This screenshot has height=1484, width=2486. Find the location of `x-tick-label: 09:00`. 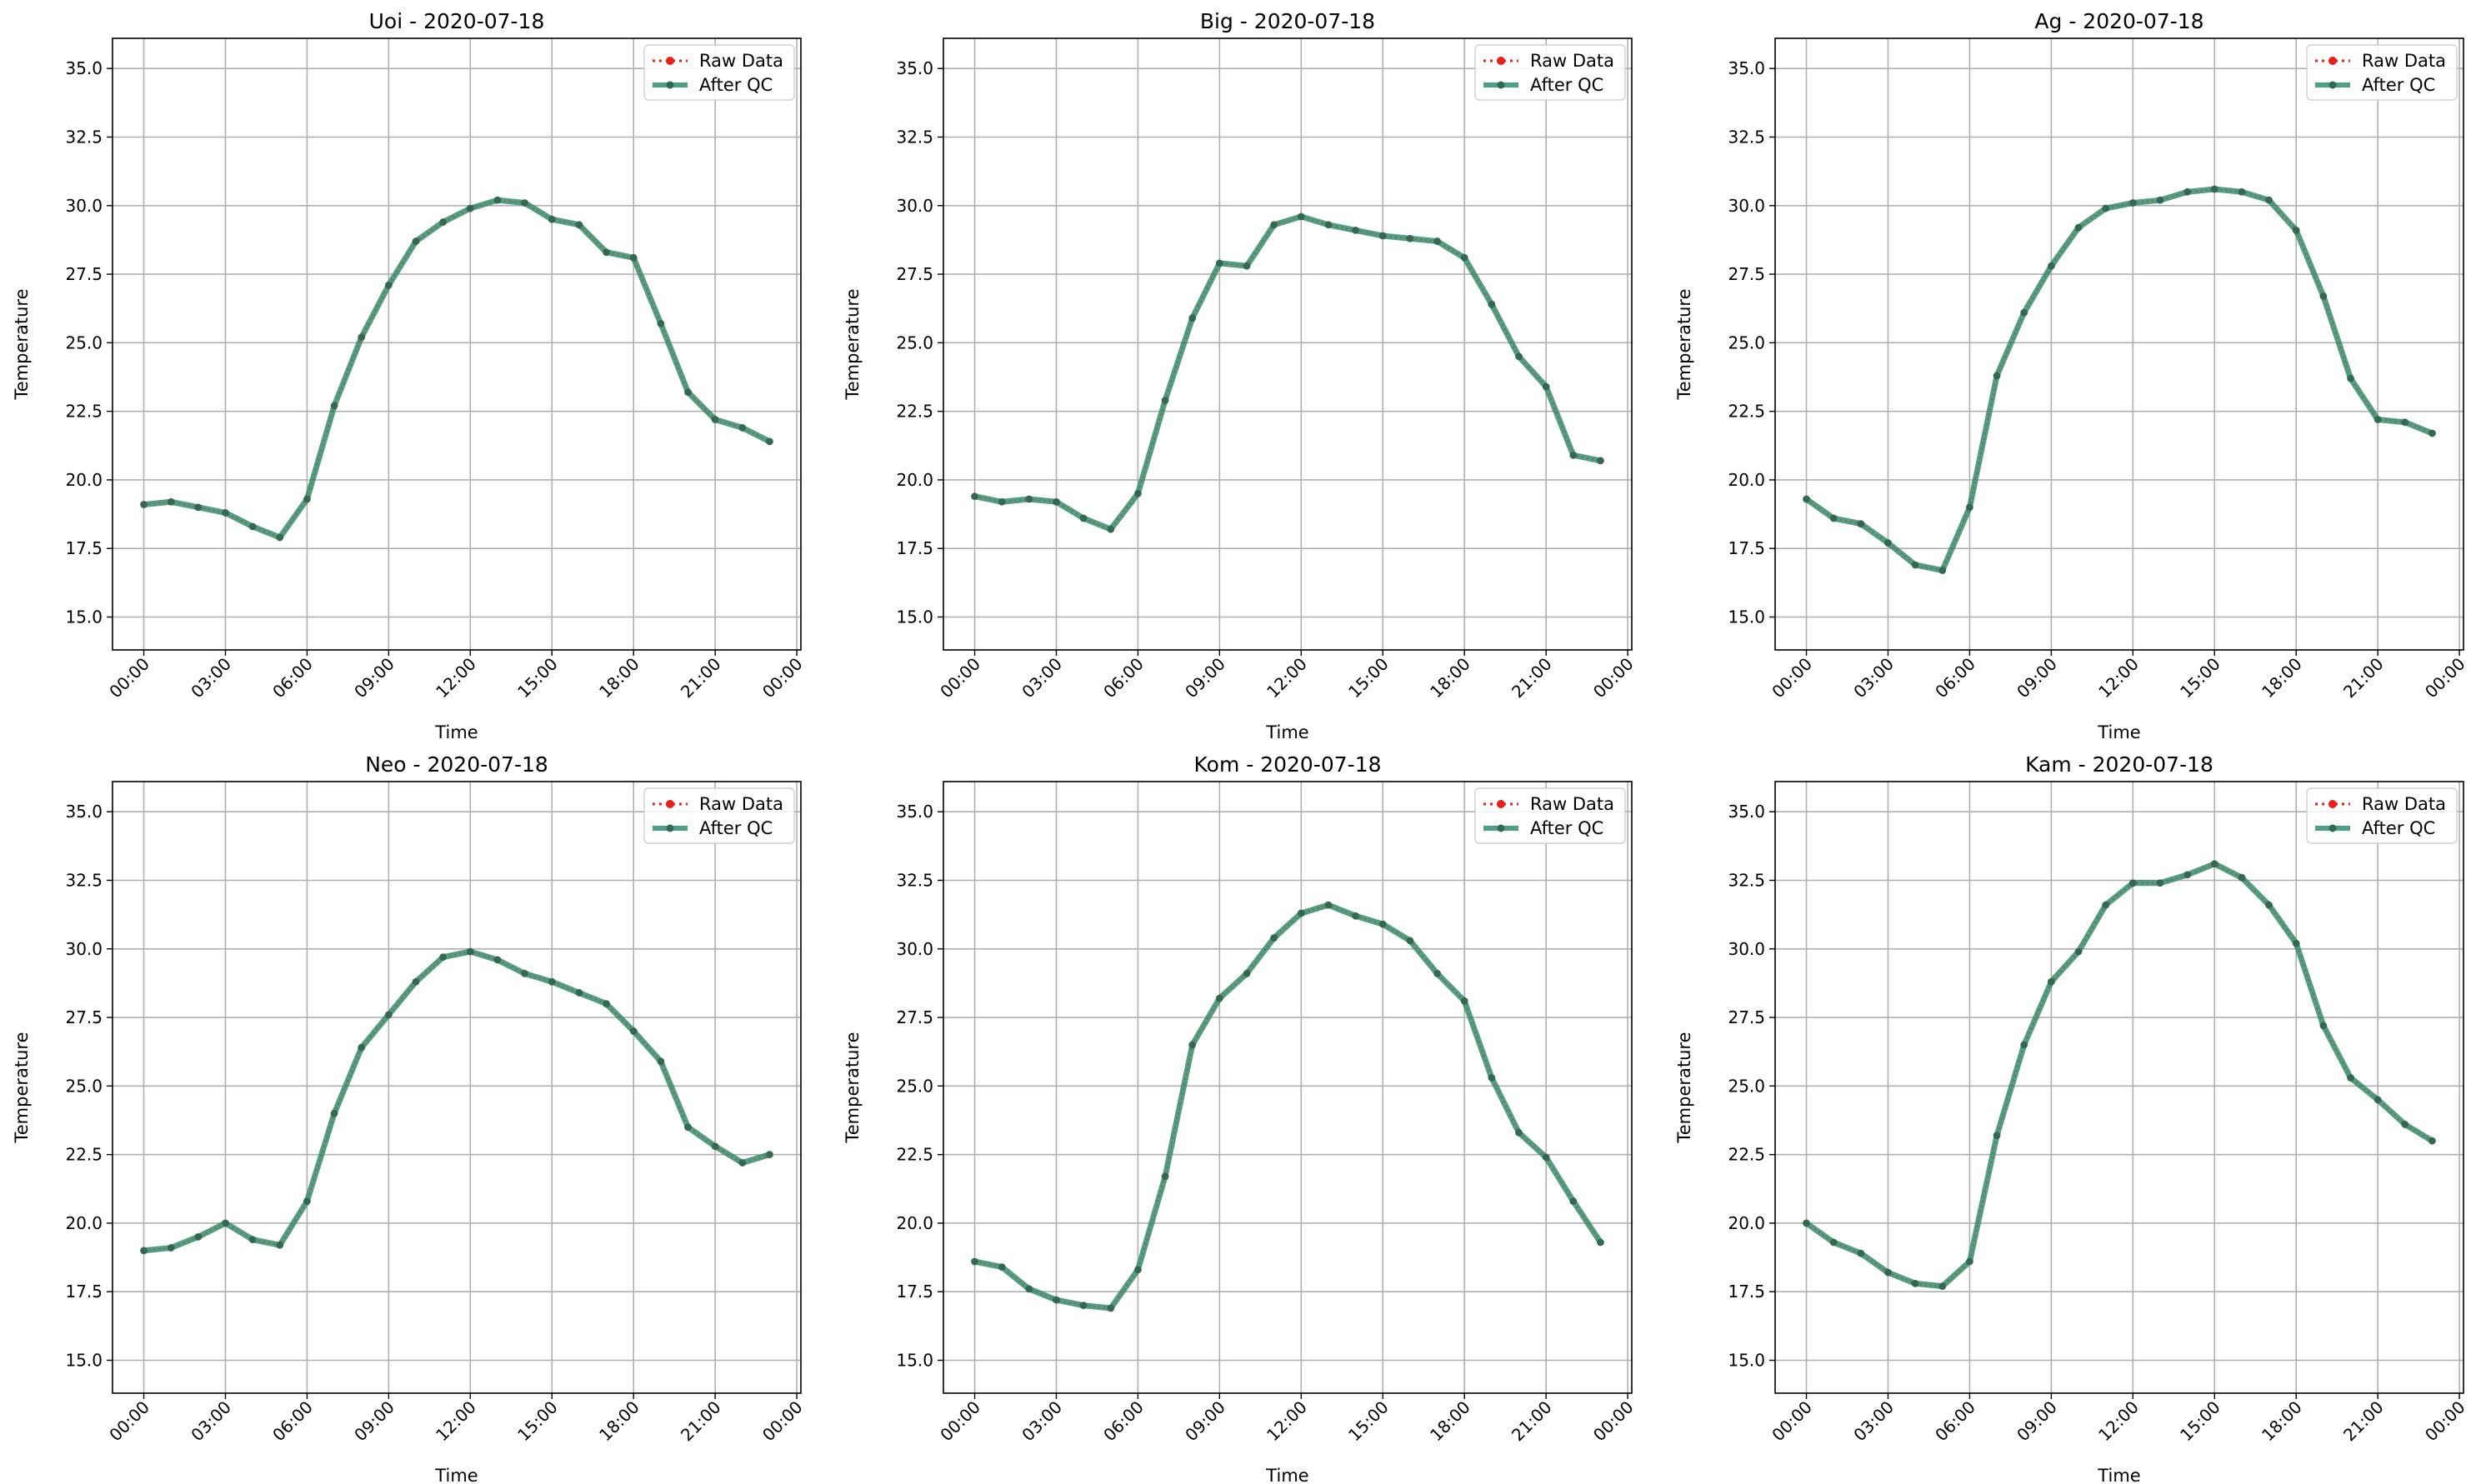

x-tick-label: 09:00 is located at coordinates (374, 1421).